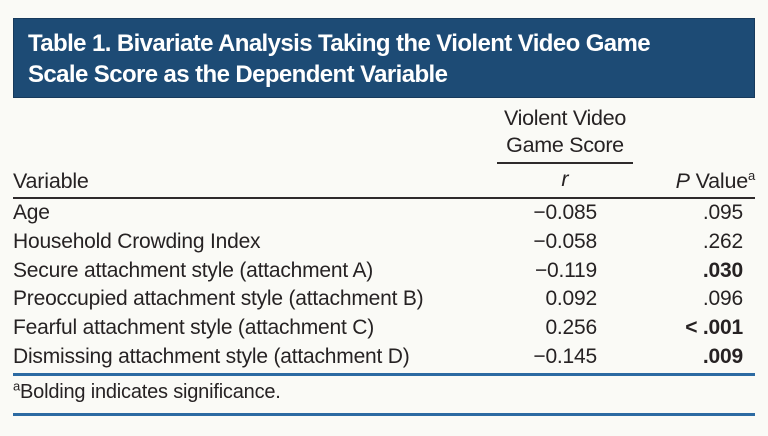 This screenshot has height=436, width=768. I want to click on p-value-cell: .096, so click(722, 299).